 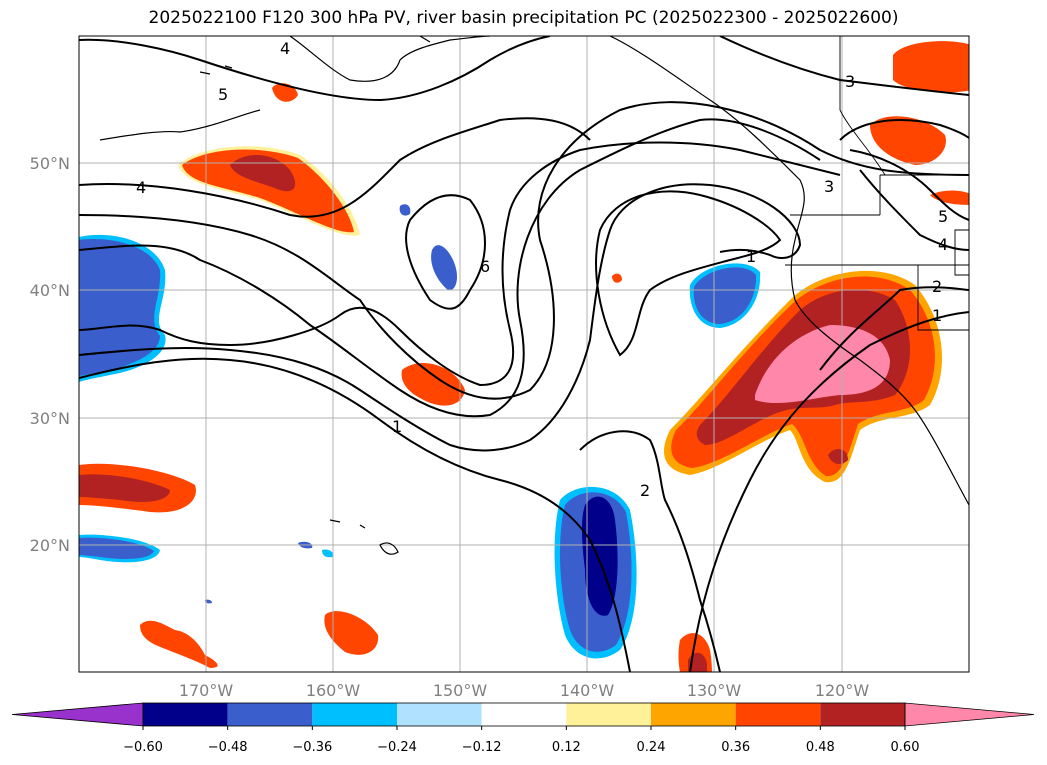 I want to click on lat-tick-label: 30°N, so click(x=50, y=418).